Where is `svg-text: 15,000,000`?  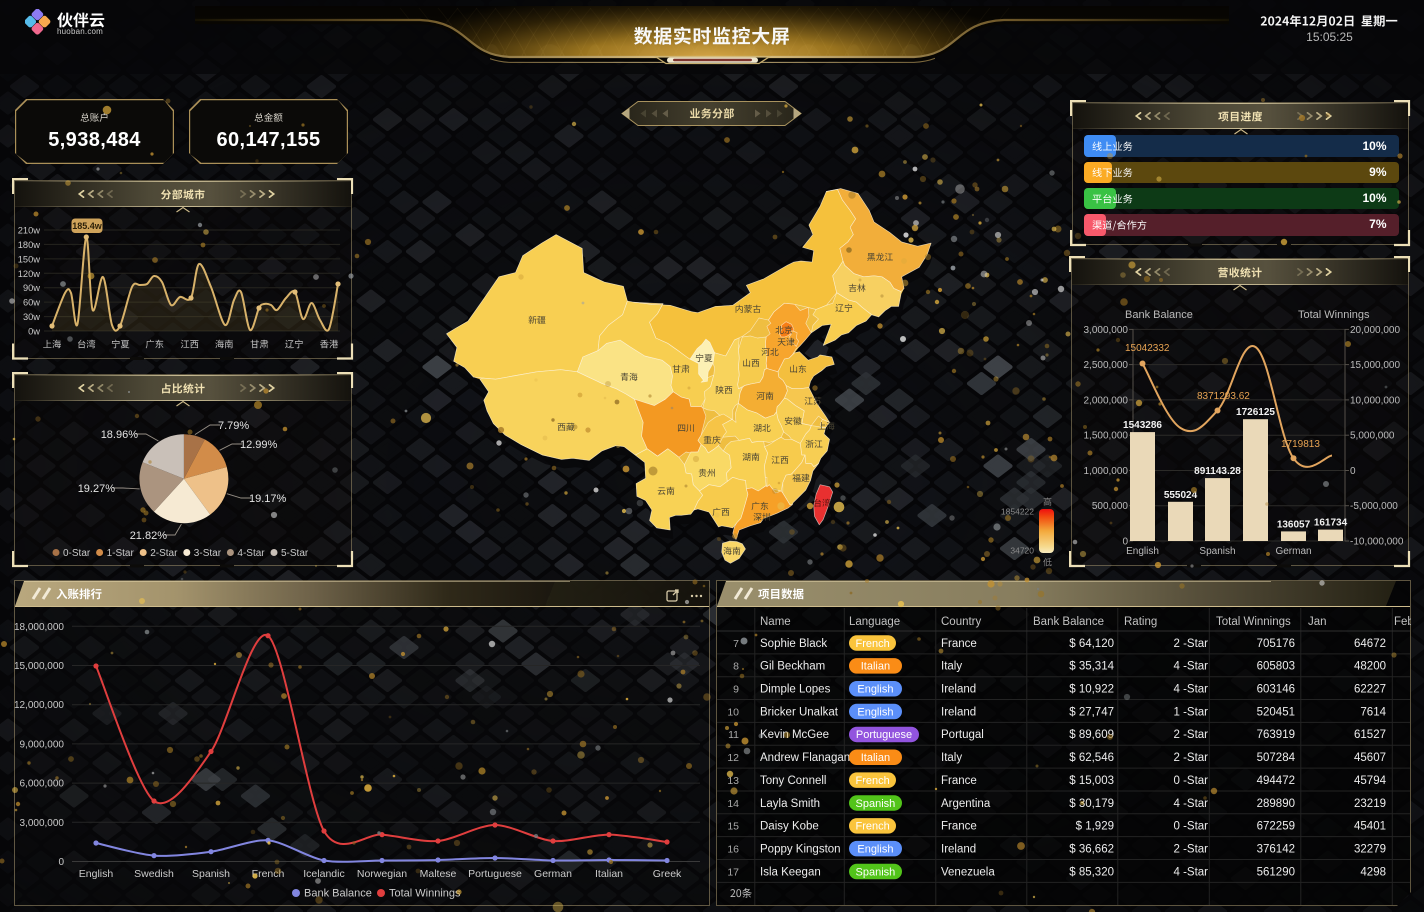 svg-text: 15,000,000 is located at coordinates (1375, 365).